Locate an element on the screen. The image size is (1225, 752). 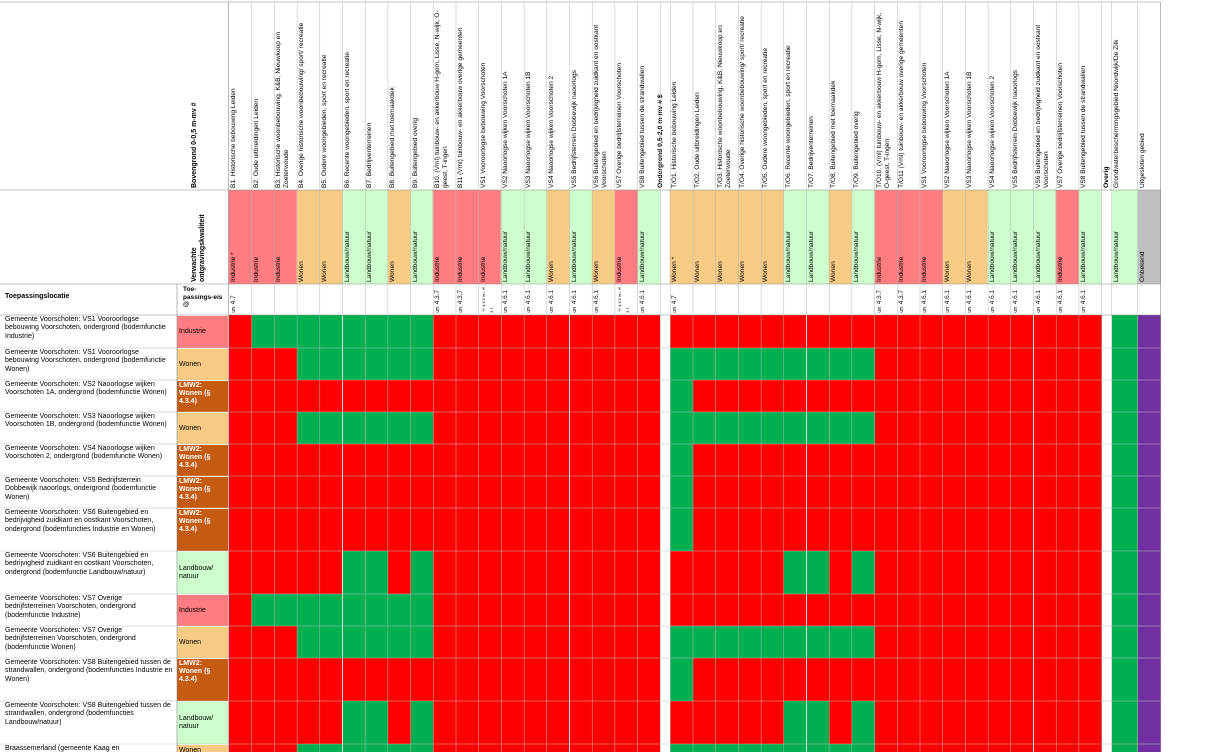
requirement-cell is located at coordinates (795, 299).